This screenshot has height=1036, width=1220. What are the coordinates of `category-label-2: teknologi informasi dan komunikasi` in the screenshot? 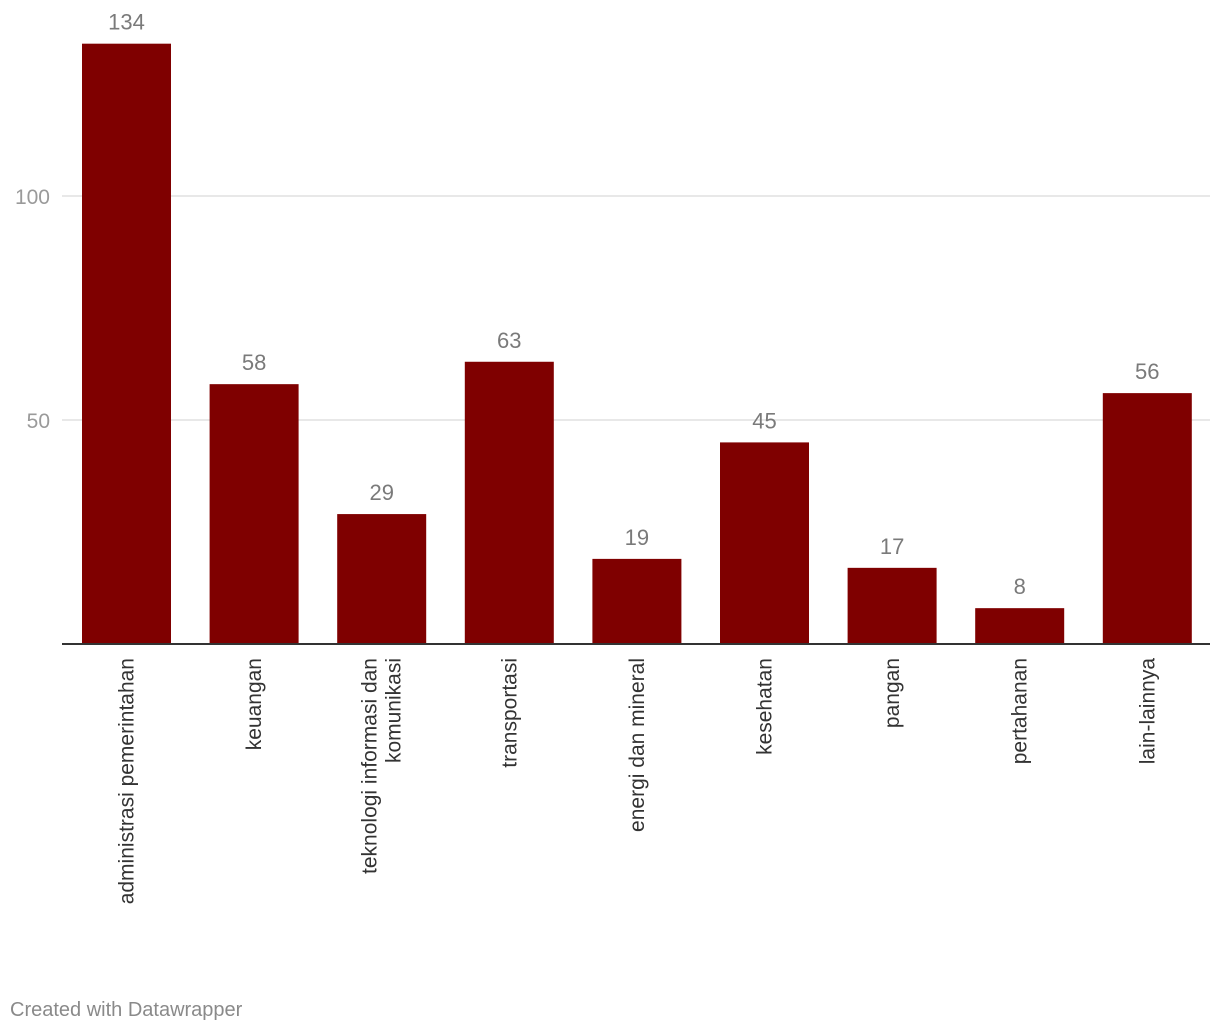 It's located at (382, 766).